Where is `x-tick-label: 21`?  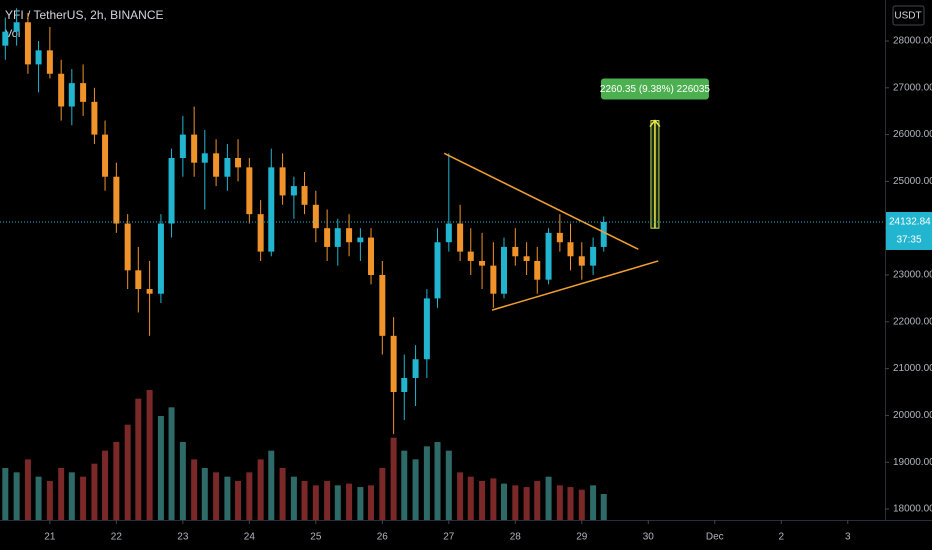 x-tick-label: 21 is located at coordinates (50, 537).